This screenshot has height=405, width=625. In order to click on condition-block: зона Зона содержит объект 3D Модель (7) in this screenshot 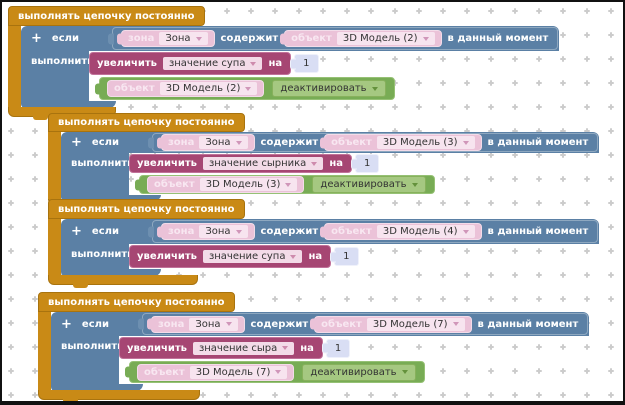, I will do `click(363, 324)`.